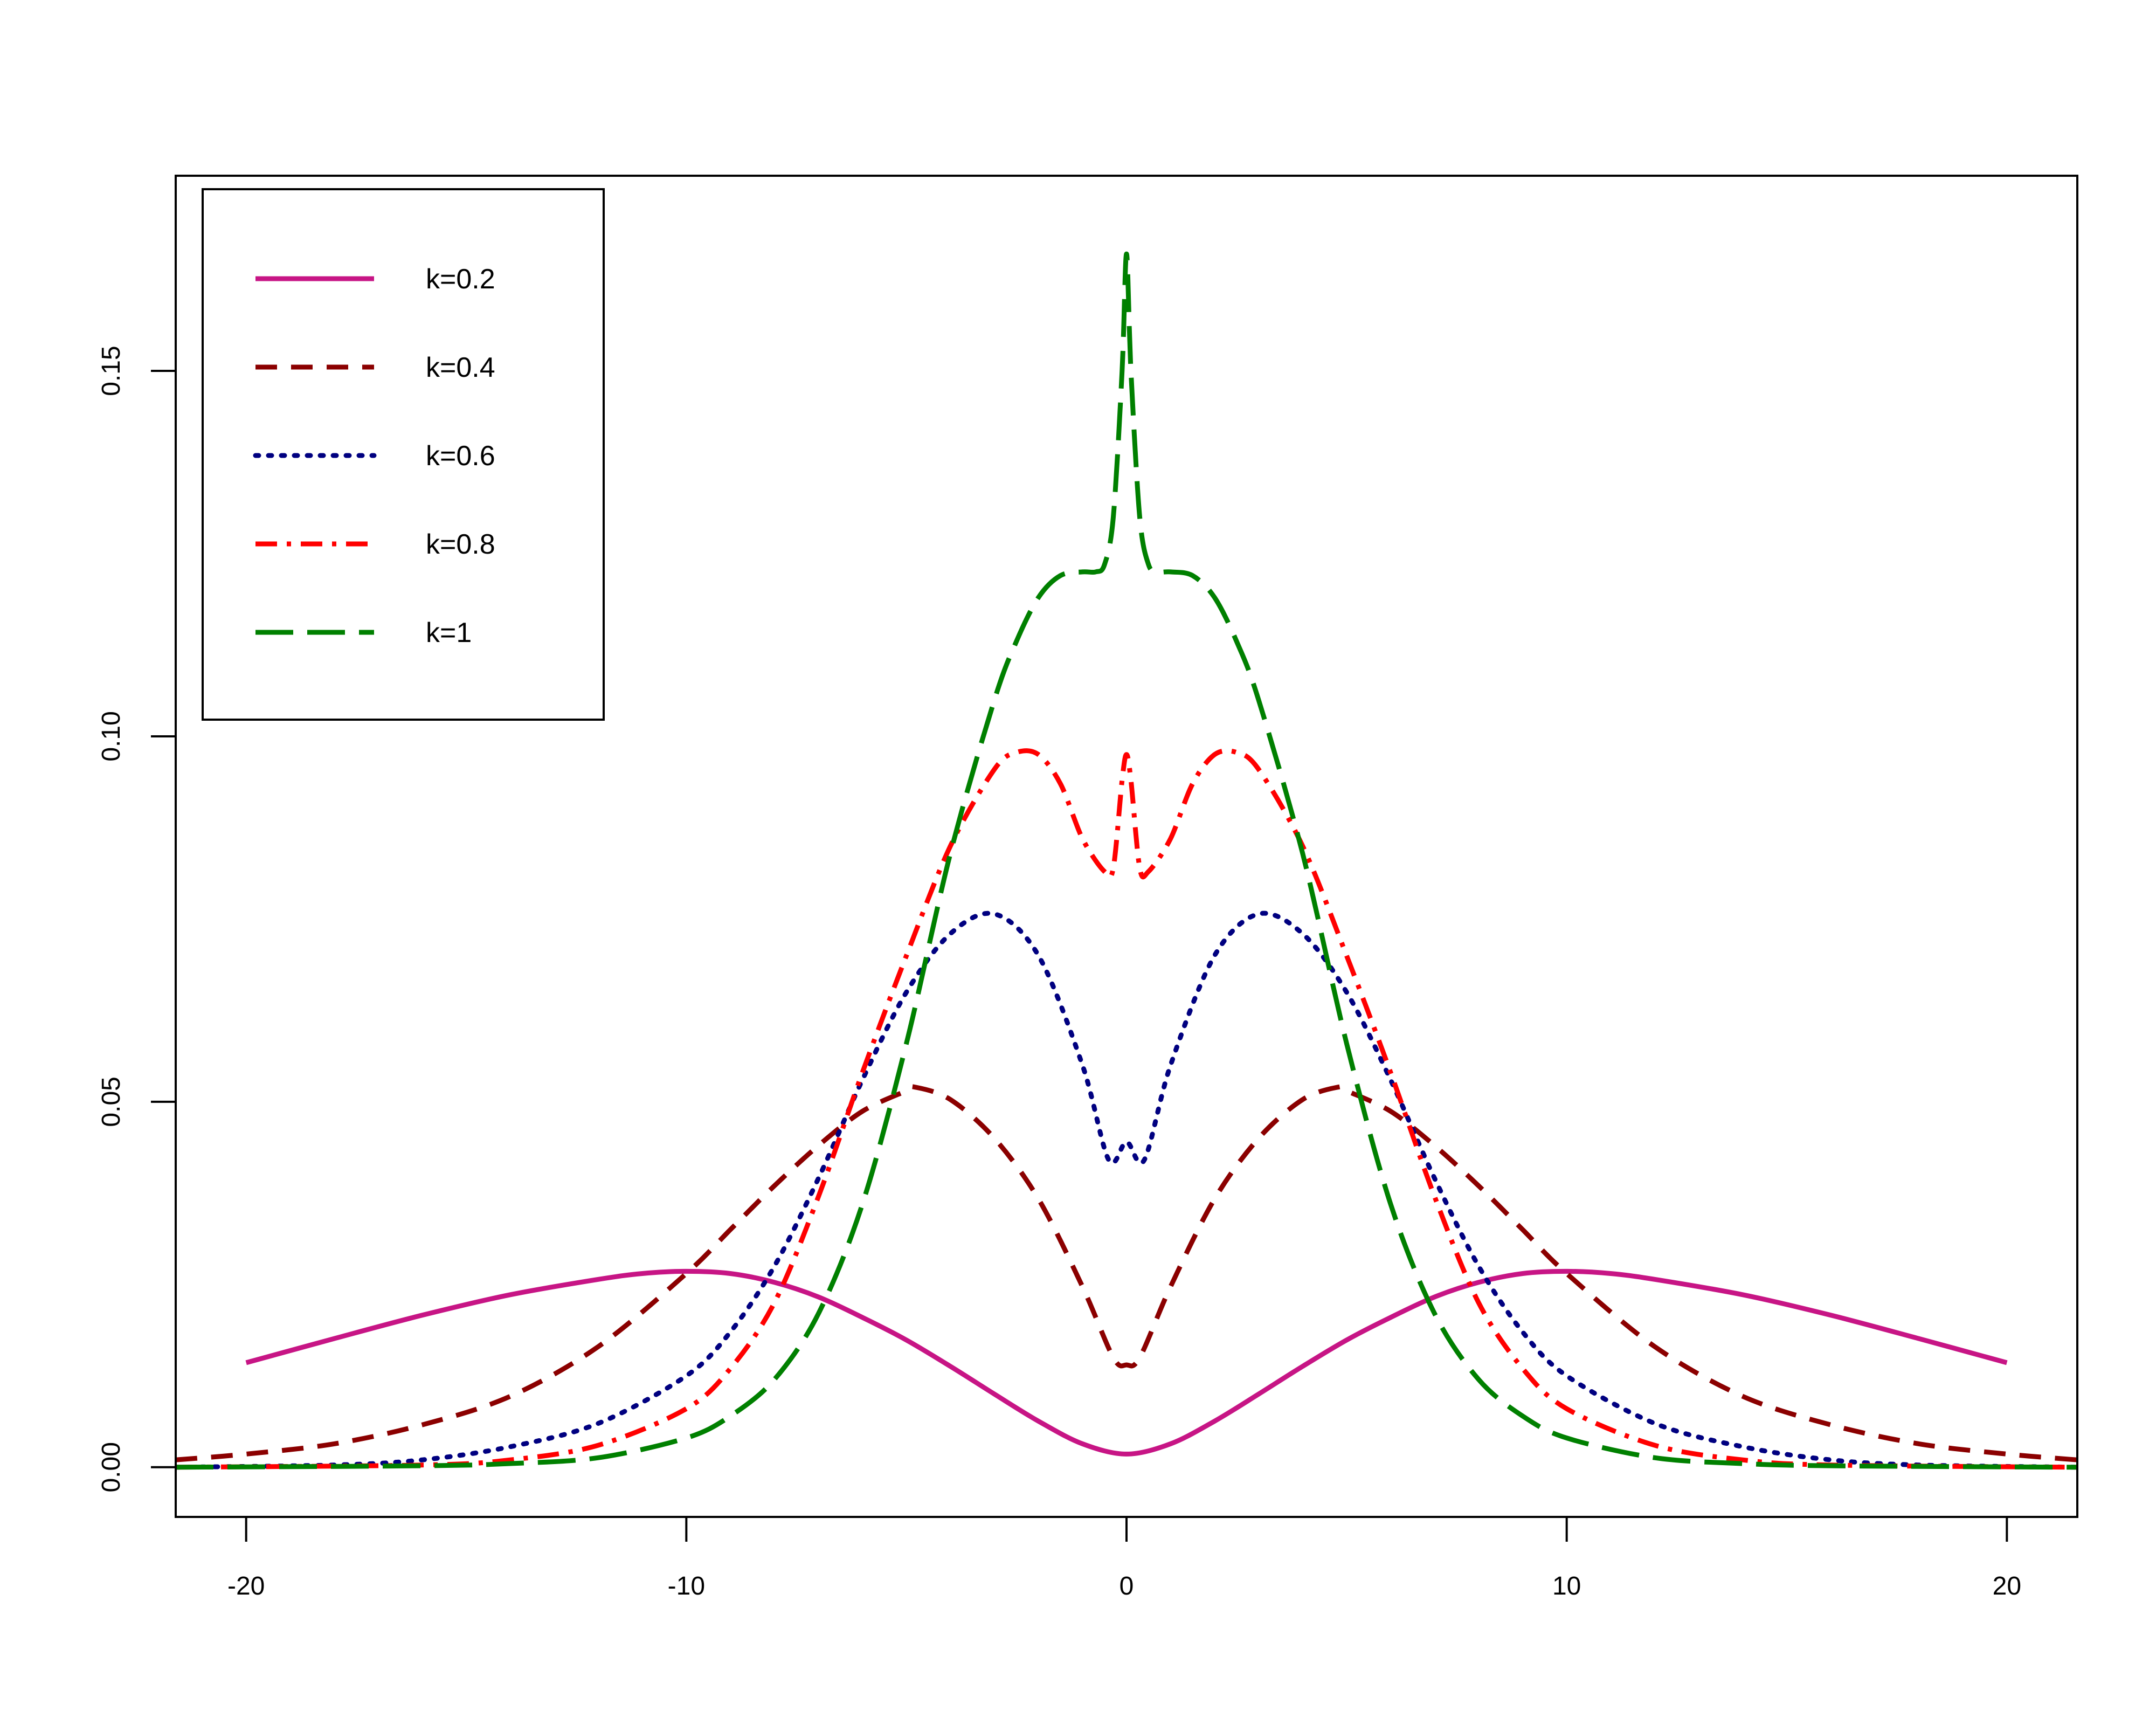  What do you see at coordinates (460, 456) in the screenshot?
I see `legend-label: k=0.6` at bounding box center [460, 456].